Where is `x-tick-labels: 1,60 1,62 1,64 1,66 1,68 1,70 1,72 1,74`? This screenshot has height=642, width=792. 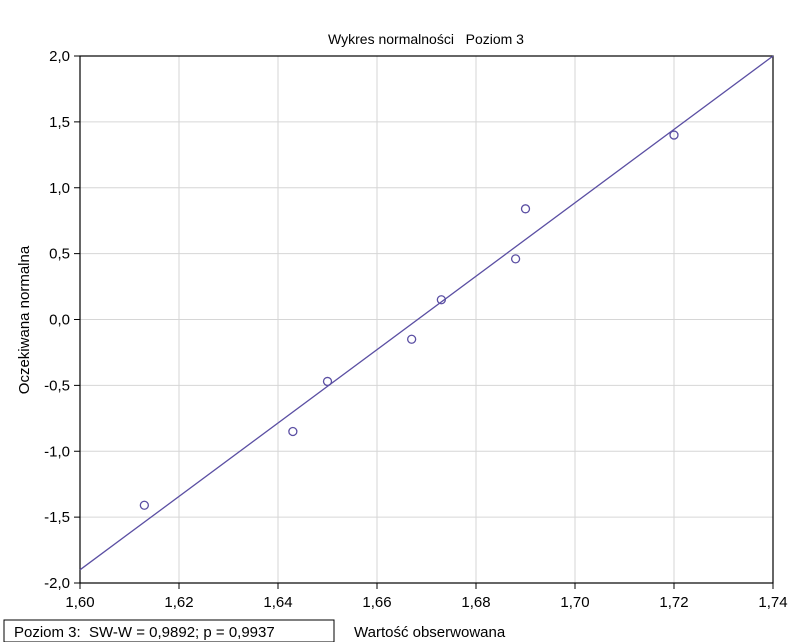
x-tick-labels: 1,60 1,62 1,64 1,66 1,68 1,70 1,72 1,74 is located at coordinates (426, 602).